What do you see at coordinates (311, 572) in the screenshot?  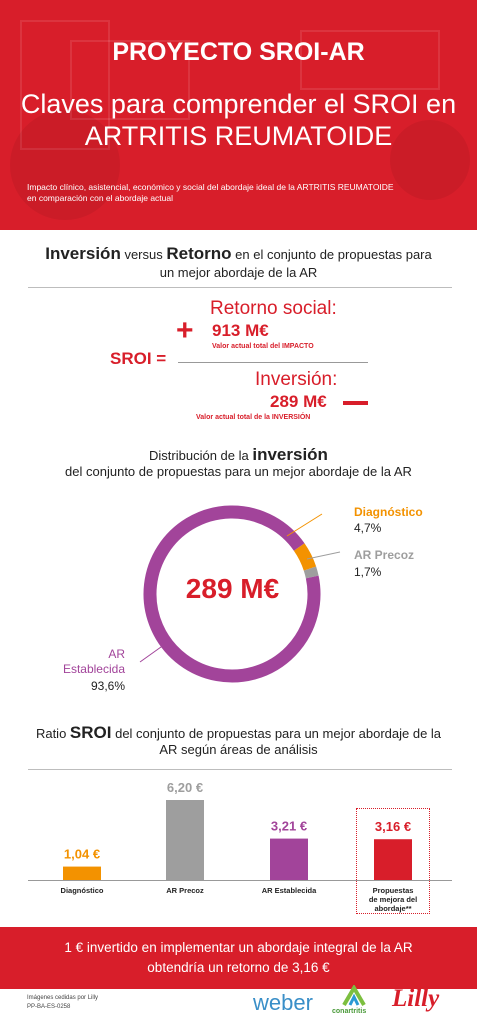 I see `donut-segment-precoz` at bounding box center [311, 572].